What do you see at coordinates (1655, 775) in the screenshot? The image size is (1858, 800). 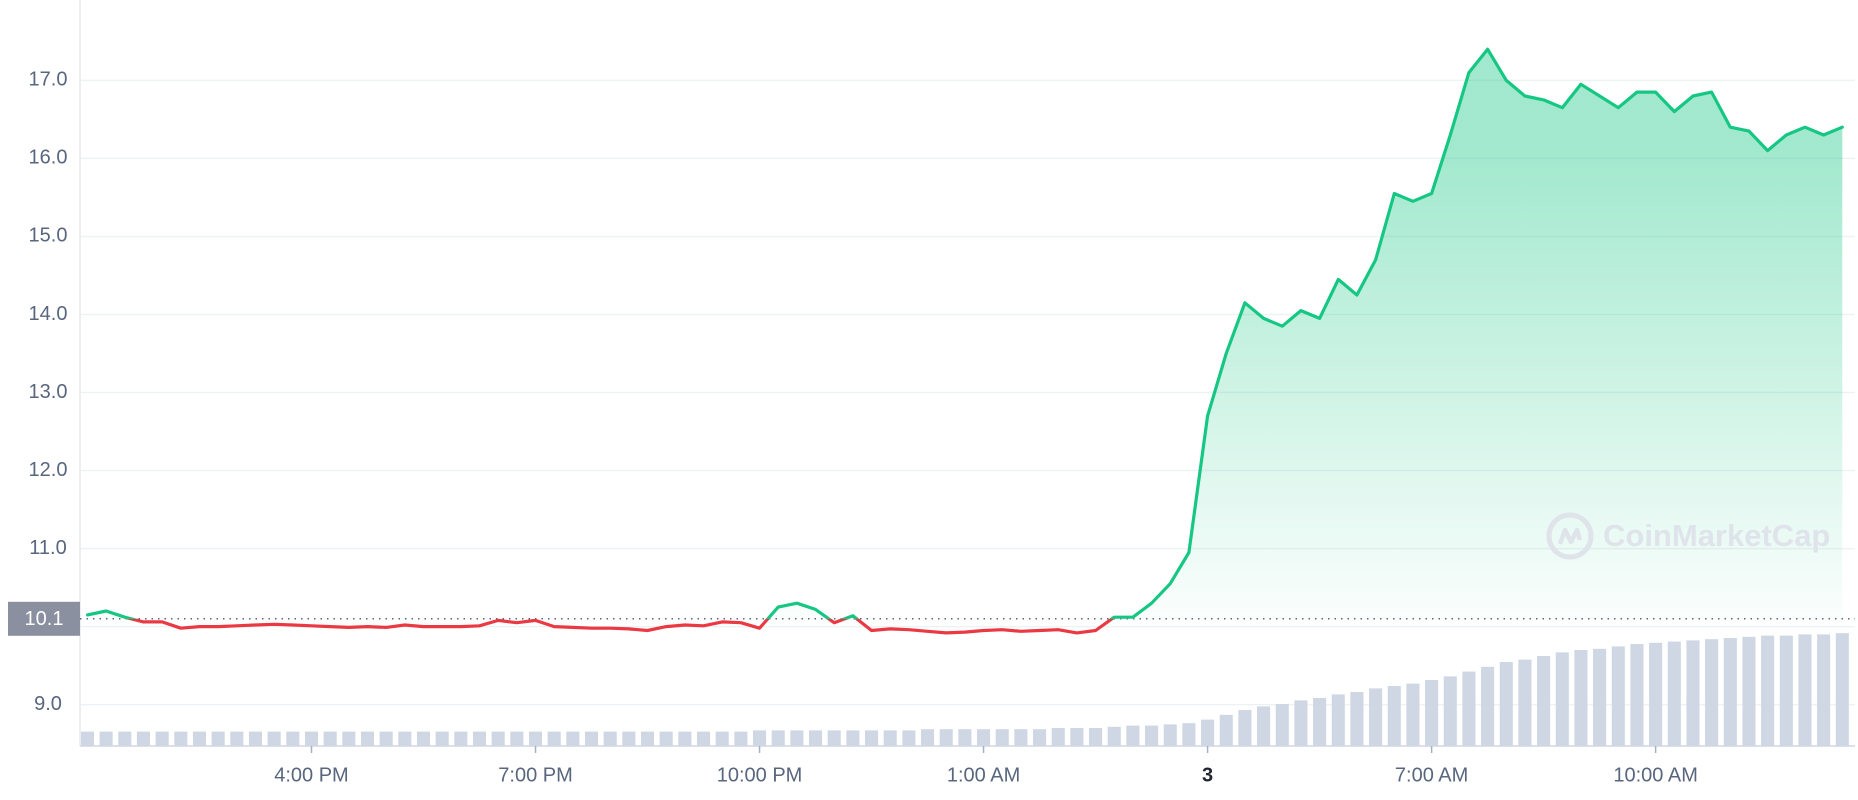 I see `x-tick-label: 10:00 AM` at bounding box center [1655, 775].